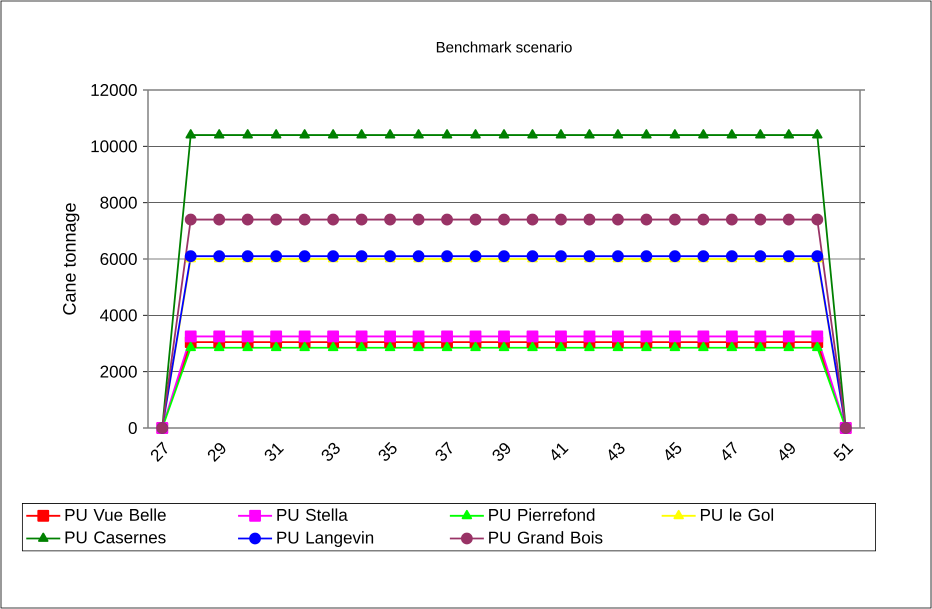 This screenshot has height=609, width=932. I want to click on x-tick-label: 29, so click(217, 452).